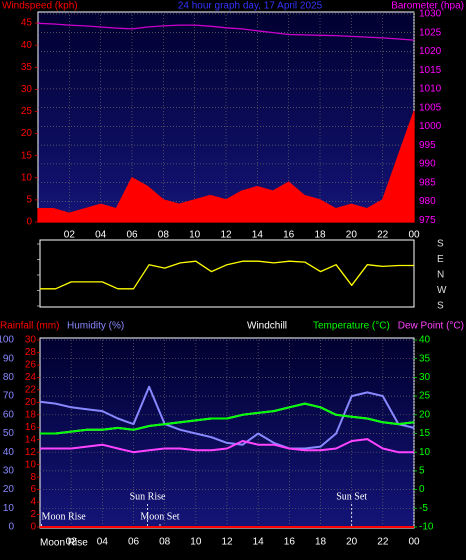 The image size is (466, 560). Describe the element at coordinates (31, 427) in the screenshot. I see `y3-tick-label: 16` at that location.